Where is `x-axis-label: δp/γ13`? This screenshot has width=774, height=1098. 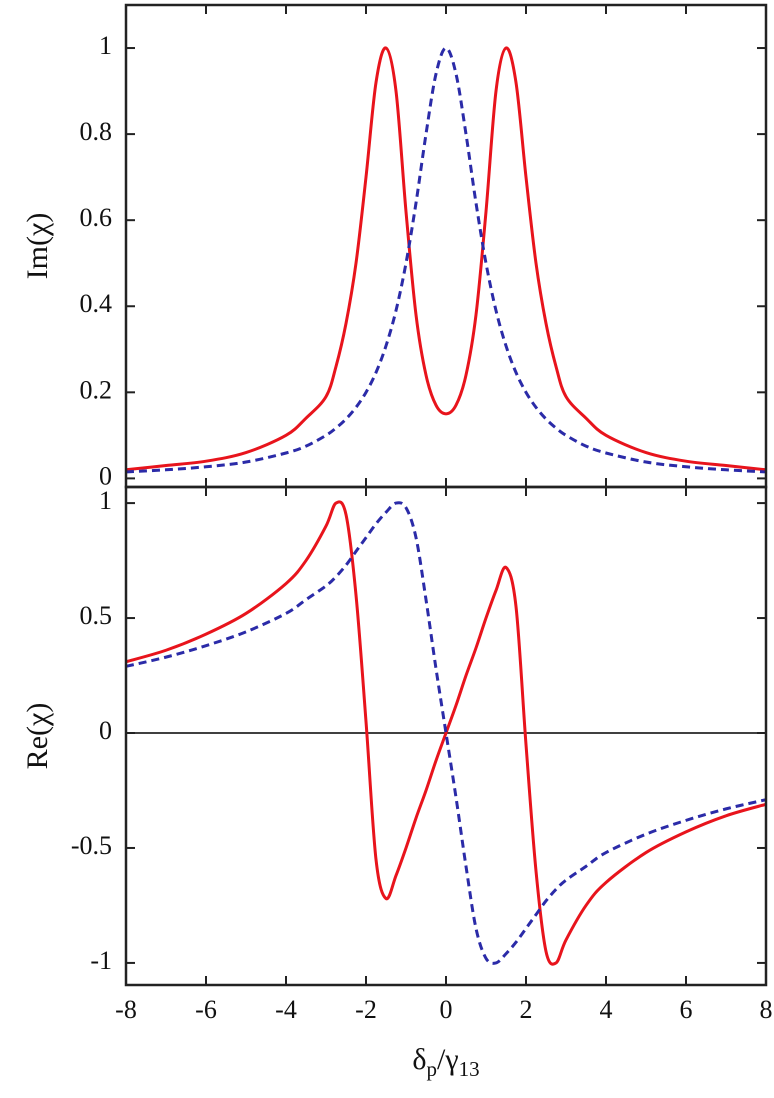
x-axis-label: δp/γ13 is located at coordinates (445, 1062).